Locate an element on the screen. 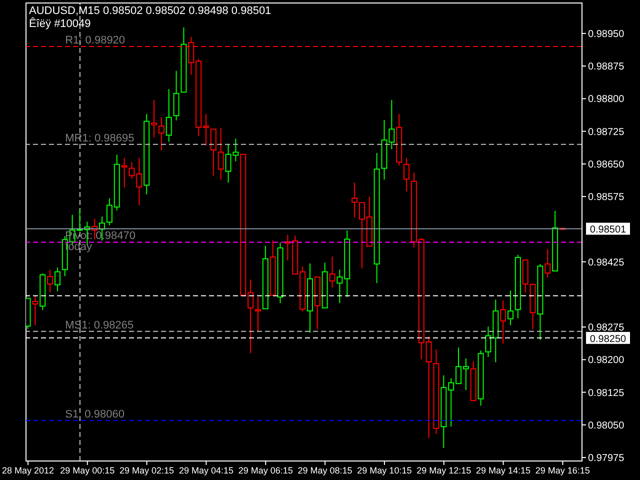 This screenshot has width=640, height=480. x-tick-label: 29 May 10:15 is located at coordinates (384, 470).